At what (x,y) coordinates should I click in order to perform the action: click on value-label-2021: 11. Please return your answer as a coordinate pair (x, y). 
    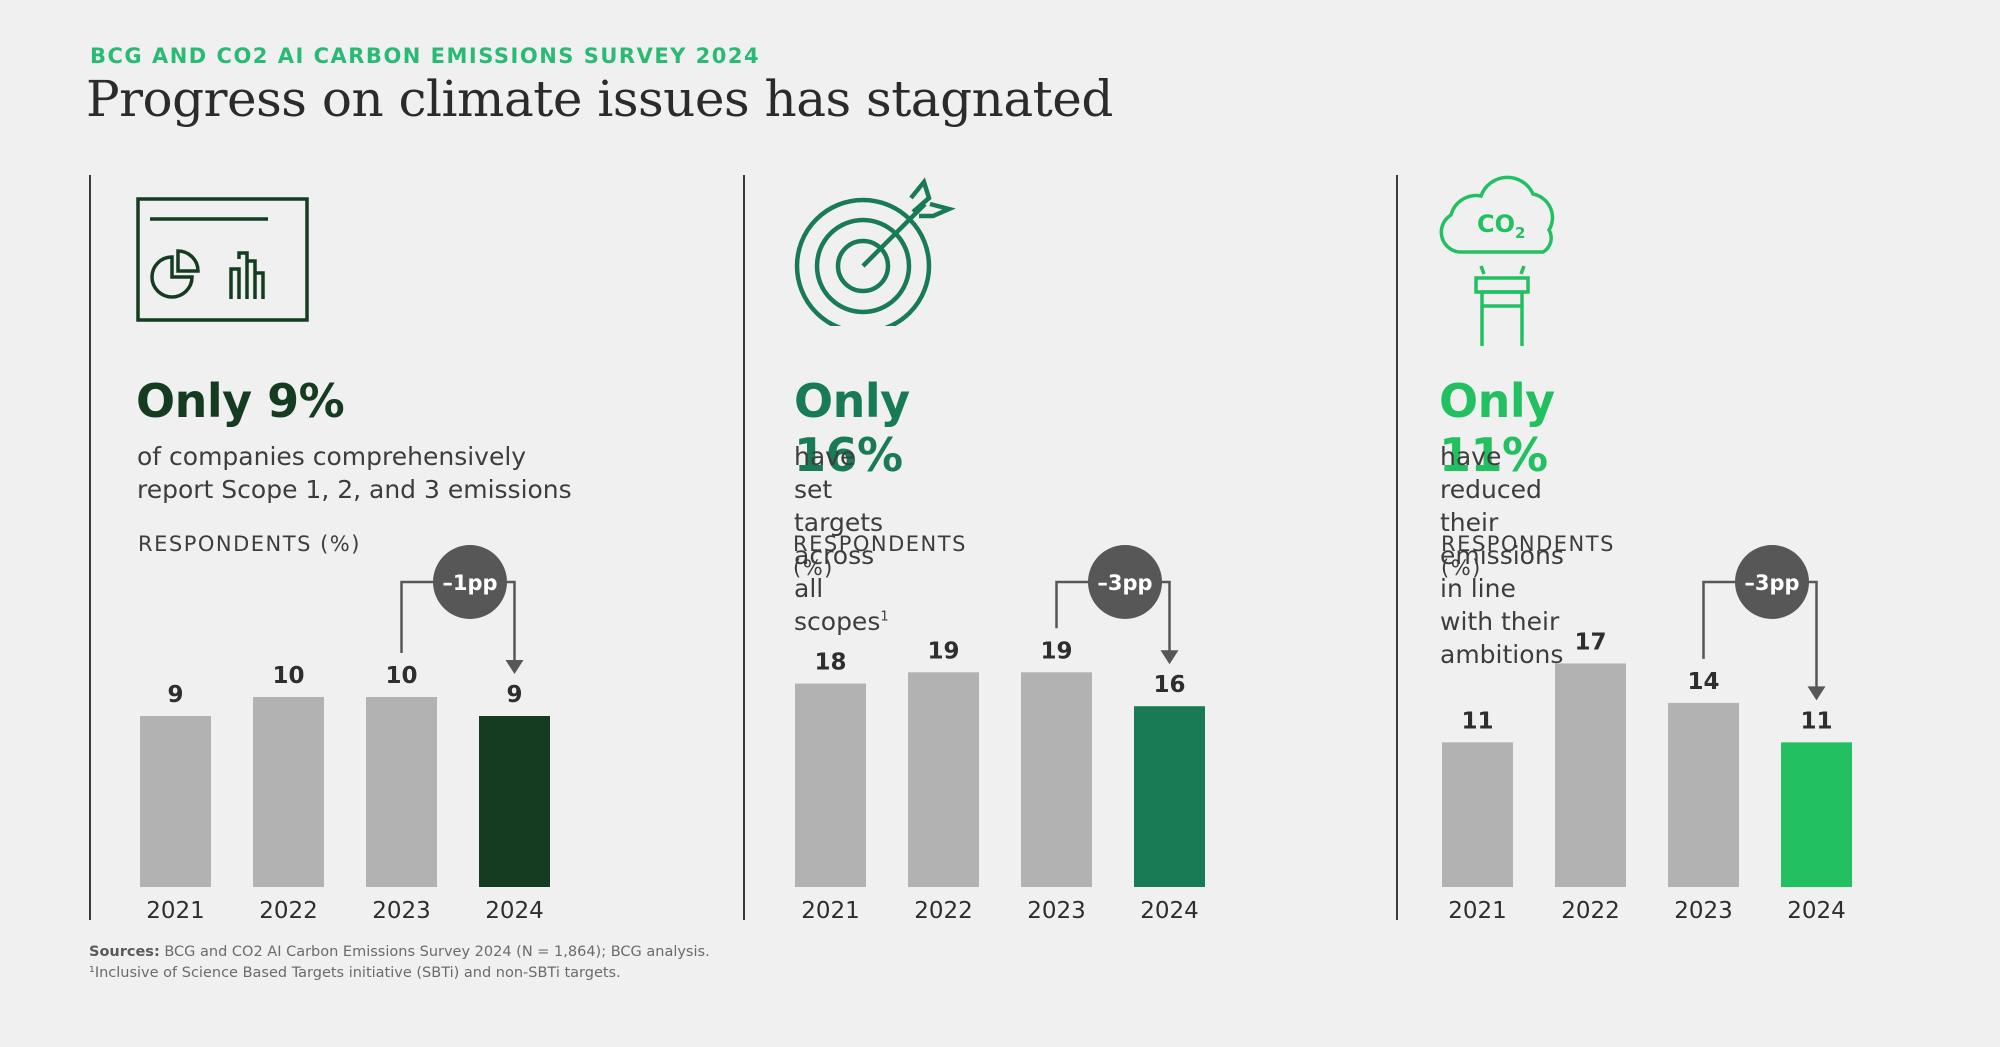
    Looking at the image, I should click on (1477, 721).